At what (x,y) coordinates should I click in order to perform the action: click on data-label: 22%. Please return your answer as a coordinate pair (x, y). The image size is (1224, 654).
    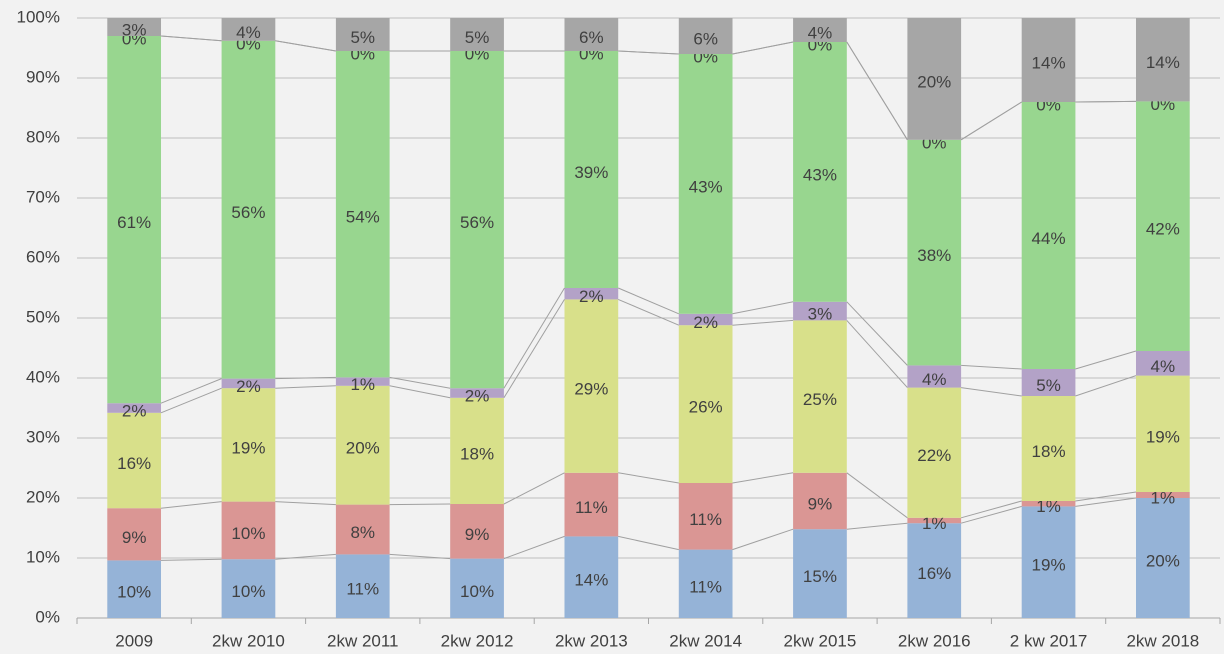
    Looking at the image, I should click on (934, 455).